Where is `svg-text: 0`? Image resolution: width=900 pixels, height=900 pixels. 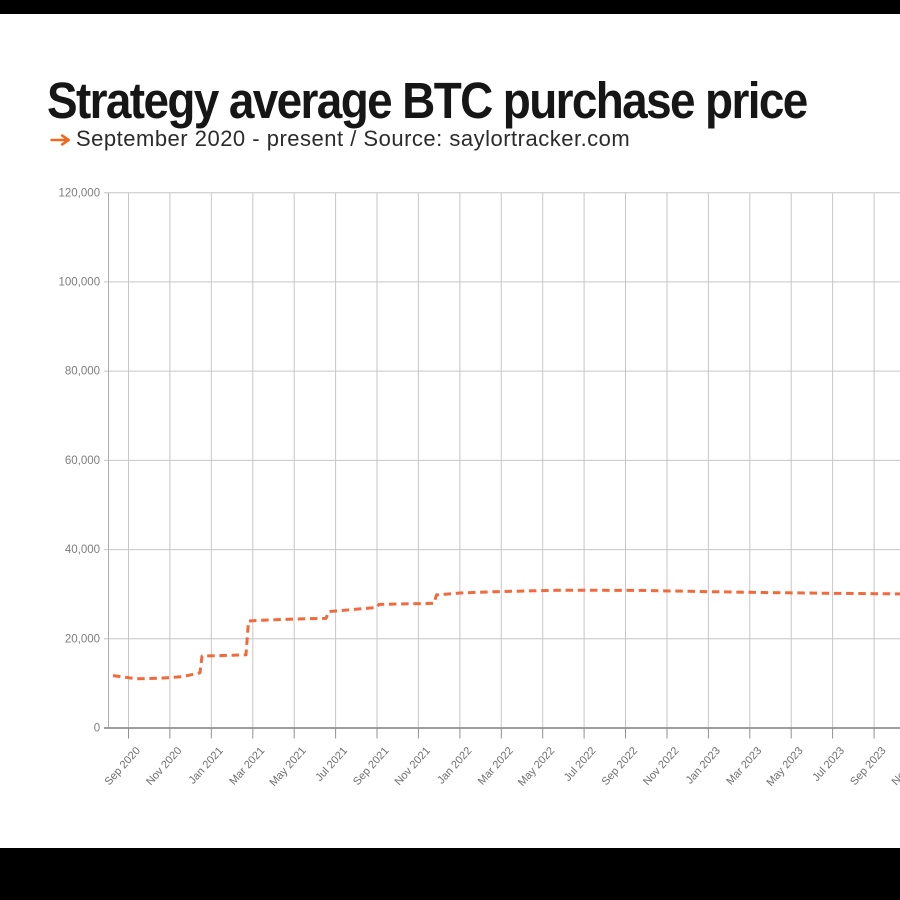 svg-text: 0 is located at coordinates (97, 729).